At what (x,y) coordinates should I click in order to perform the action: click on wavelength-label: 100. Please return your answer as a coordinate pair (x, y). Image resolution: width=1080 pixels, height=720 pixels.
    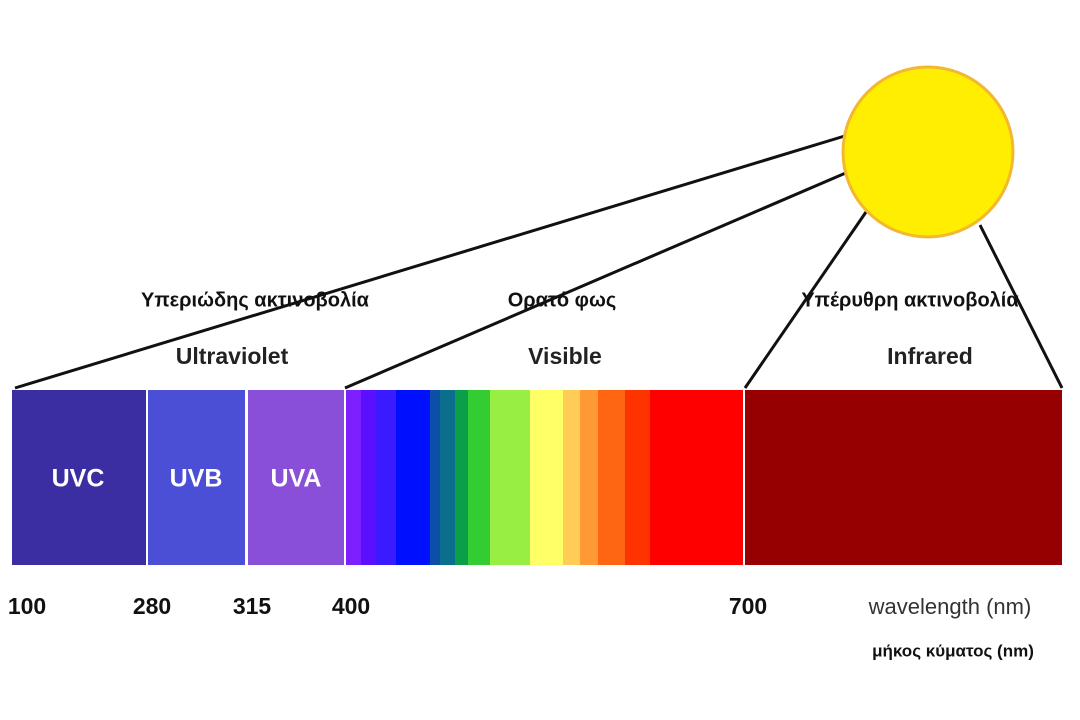
    Looking at the image, I should click on (27, 606).